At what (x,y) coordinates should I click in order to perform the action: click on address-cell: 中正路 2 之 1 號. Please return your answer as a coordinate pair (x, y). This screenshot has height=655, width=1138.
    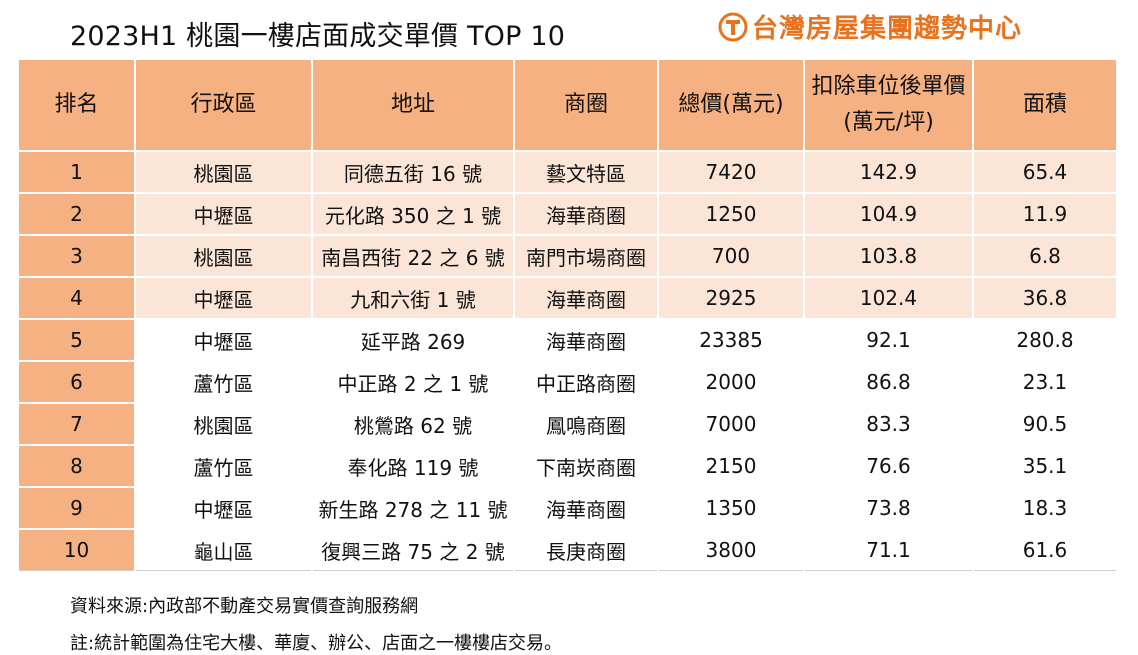
    Looking at the image, I should click on (413, 382).